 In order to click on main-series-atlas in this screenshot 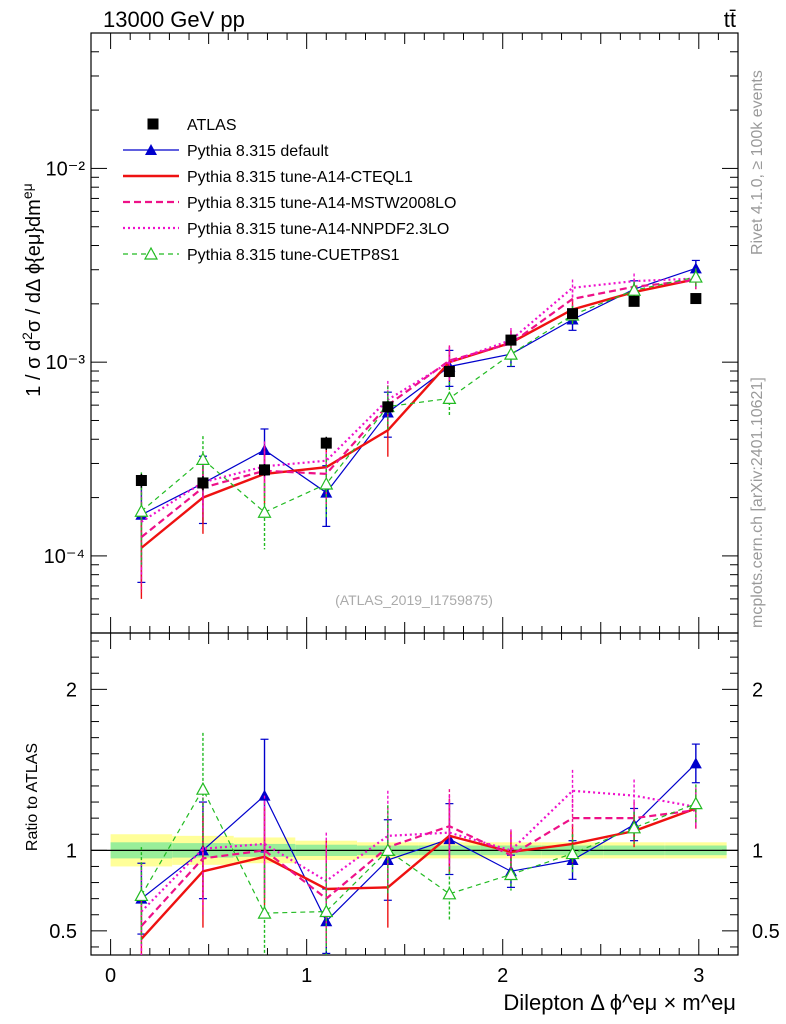, I will do `click(418, 392)`.